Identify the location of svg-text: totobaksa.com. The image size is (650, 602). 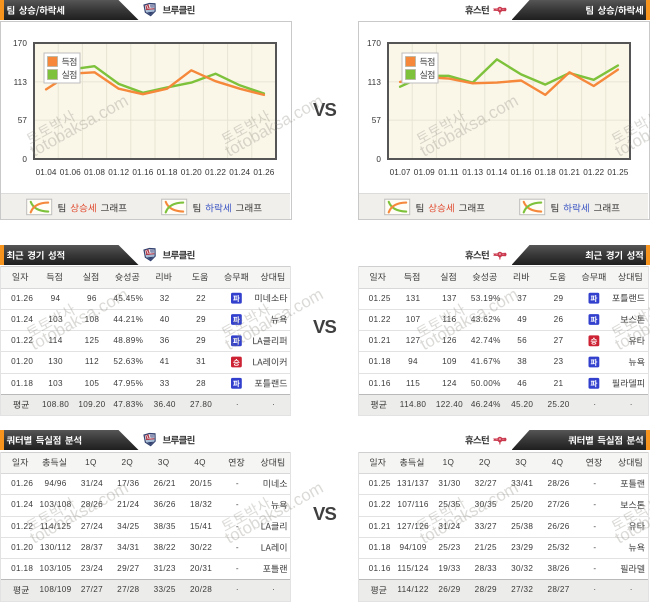
(631, 513).